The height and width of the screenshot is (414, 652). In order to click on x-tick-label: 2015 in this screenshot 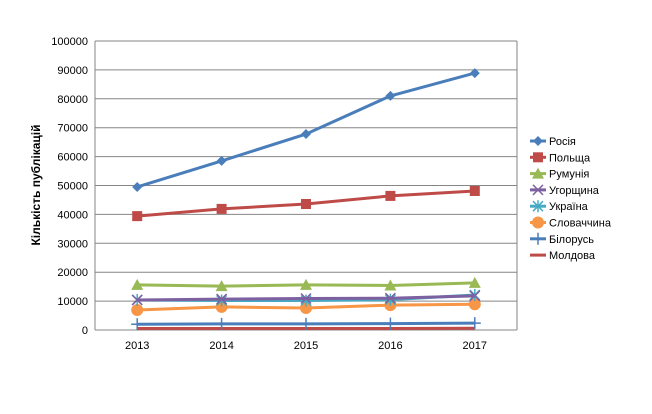, I will do `click(306, 346)`.